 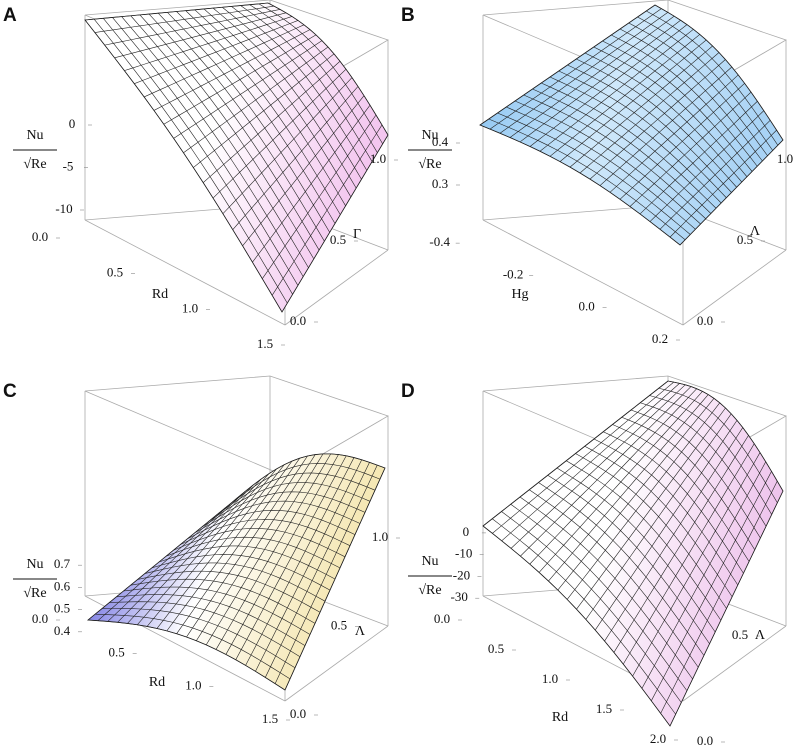 What do you see at coordinates (440, 141) in the screenshot?
I see `z-tick-label: 0.4` at bounding box center [440, 141].